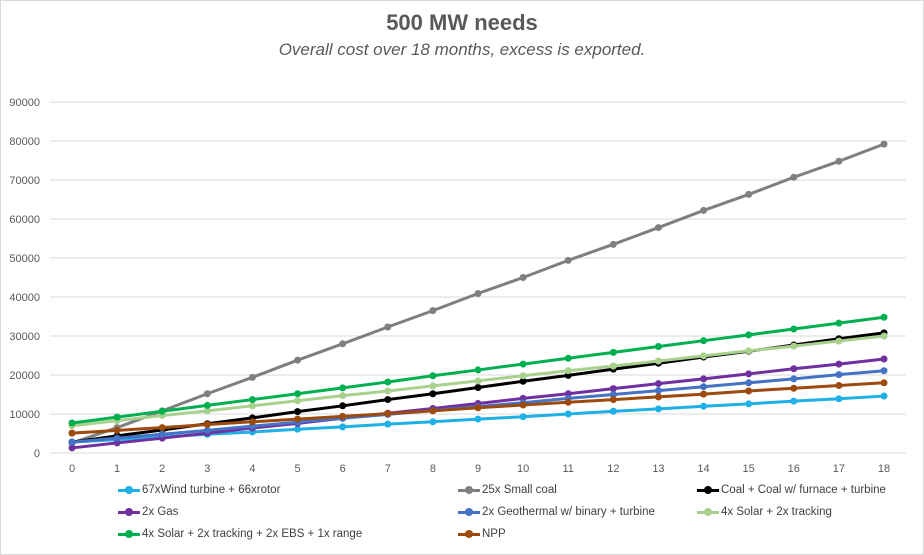 This screenshot has width=924, height=555. What do you see at coordinates (72, 469) in the screenshot?
I see `x-tick-label: 0` at bounding box center [72, 469].